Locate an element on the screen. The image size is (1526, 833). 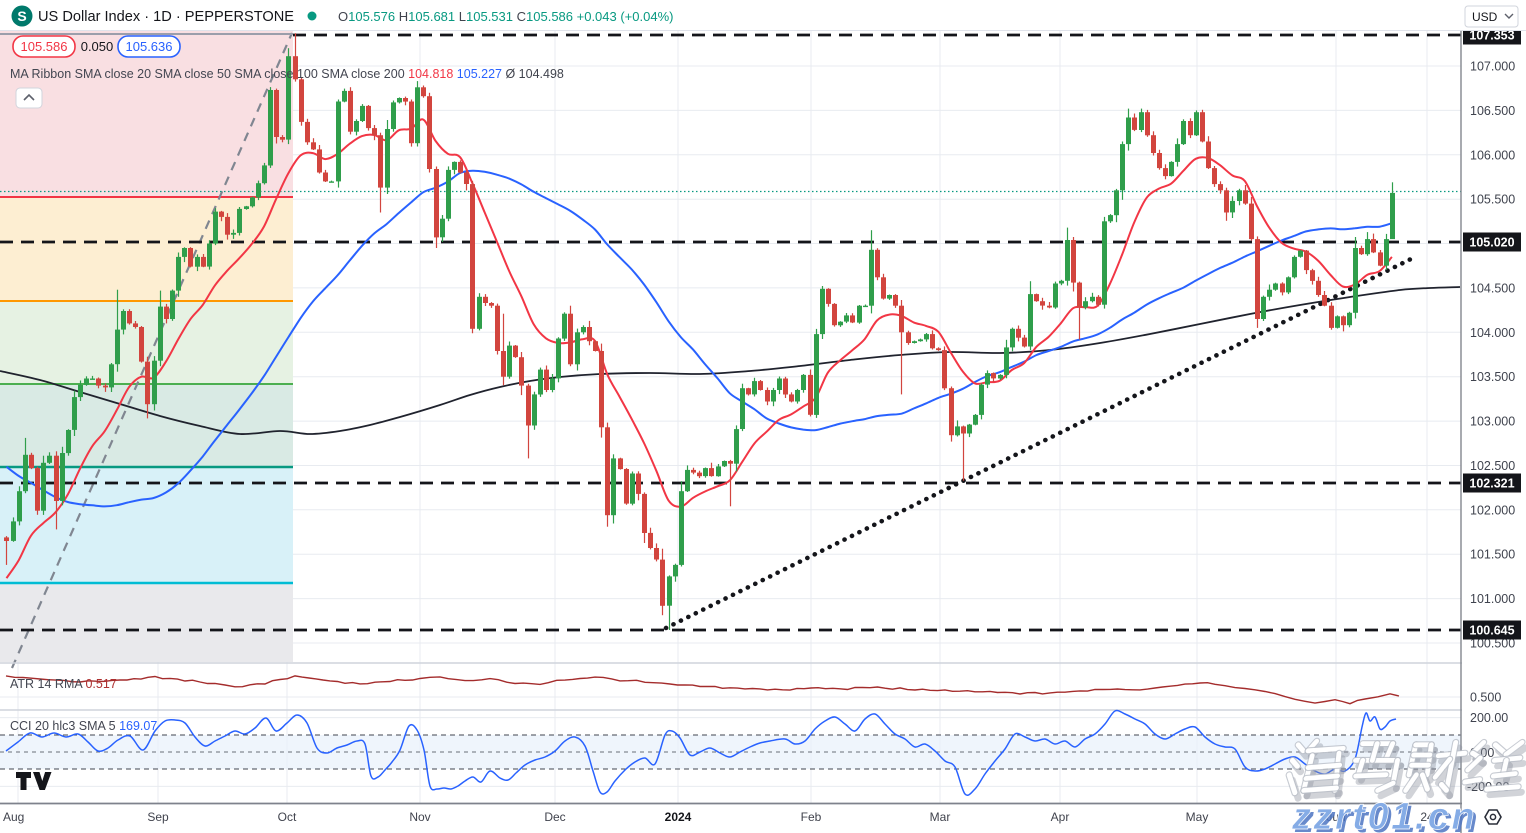
svg-text: 200.00 is located at coordinates (1489, 718).